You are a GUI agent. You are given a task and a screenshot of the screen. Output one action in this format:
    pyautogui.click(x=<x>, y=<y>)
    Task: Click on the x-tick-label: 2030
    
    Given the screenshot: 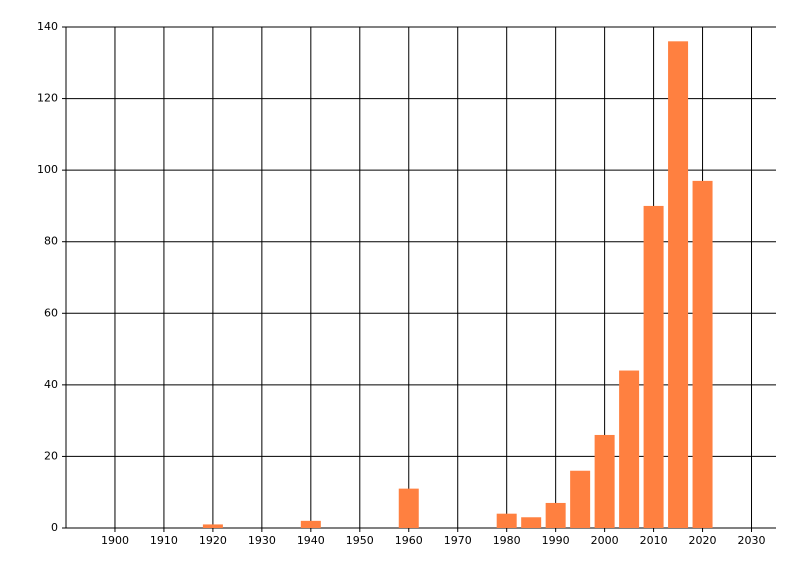 What is the action you would take?
    pyautogui.click(x=752, y=540)
    